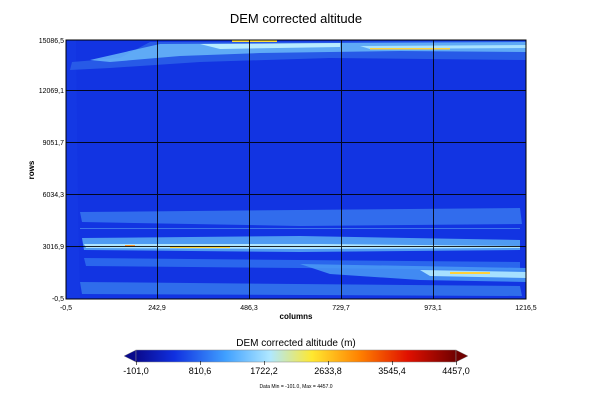 The width and height of the screenshot is (592, 400). I want to click on colorbar-max-arrow, so click(462, 356).